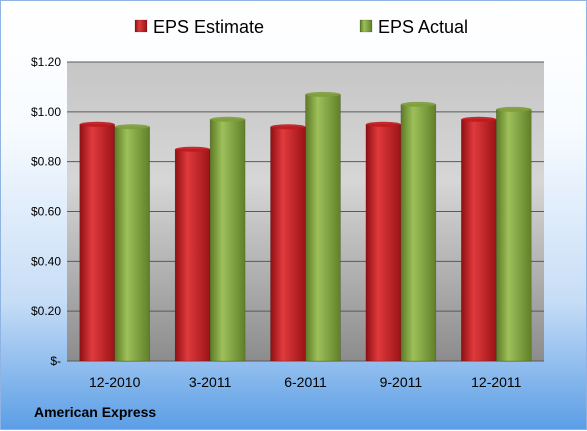  I want to click on x-tick-label: 12-2010, so click(115, 382).